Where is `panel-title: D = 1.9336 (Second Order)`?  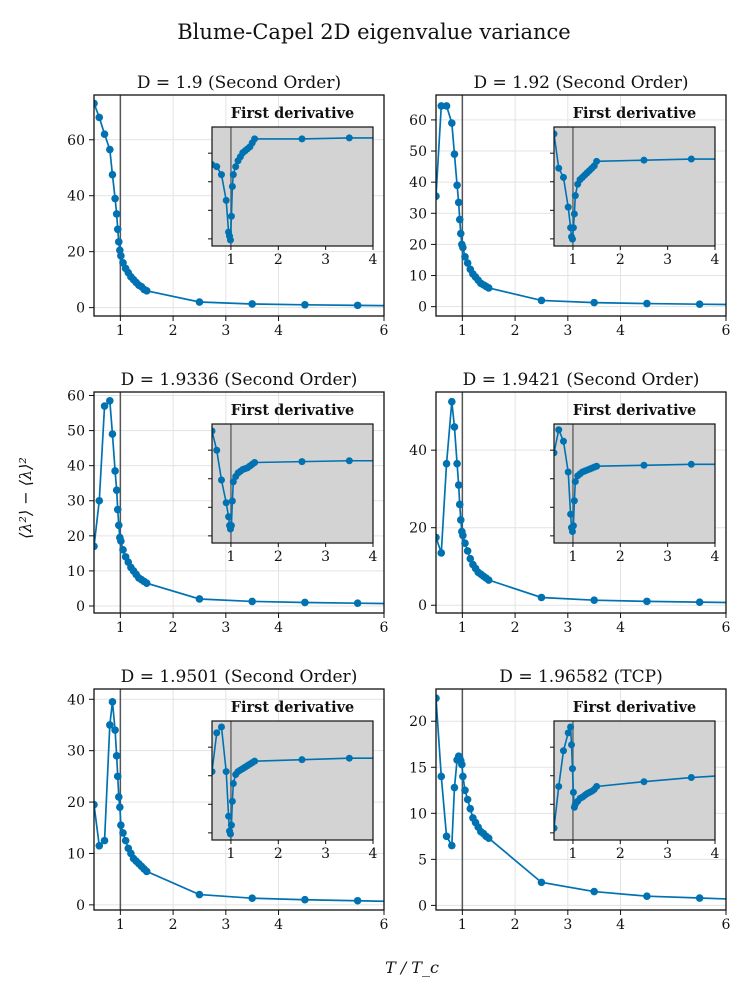 panel-title: D = 1.9336 (Second Order) is located at coordinates (239, 380).